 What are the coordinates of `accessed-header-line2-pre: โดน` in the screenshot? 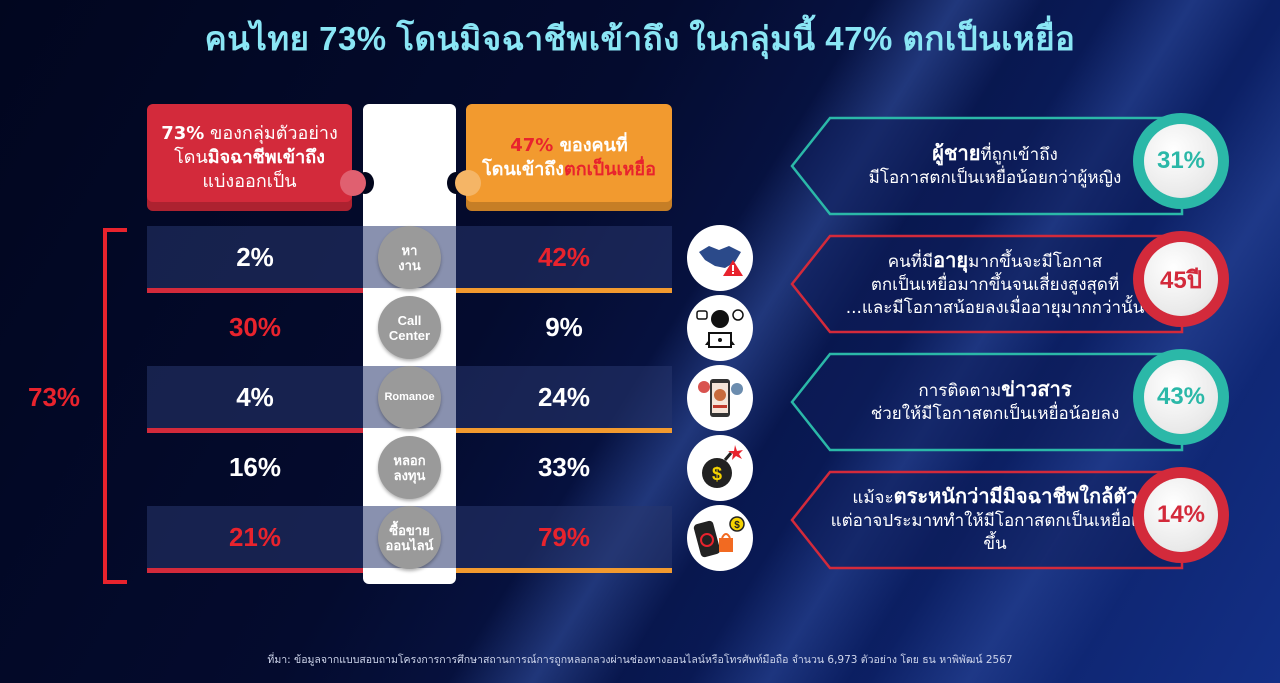 It's located at (191, 157).